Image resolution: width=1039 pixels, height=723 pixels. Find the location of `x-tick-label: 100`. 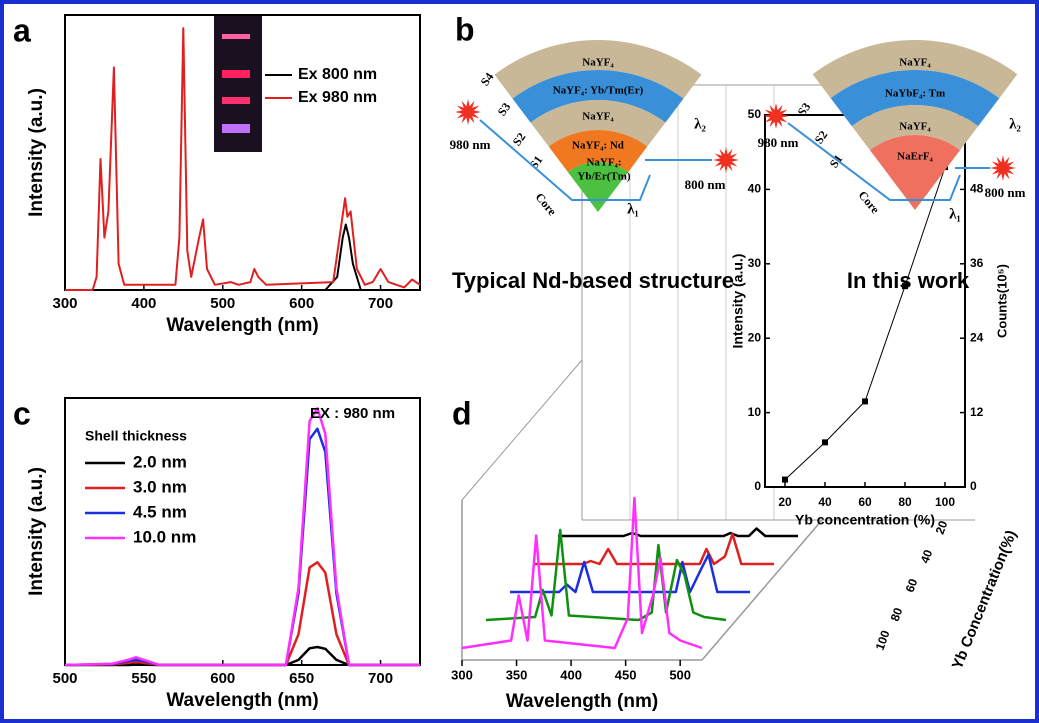

x-tick-label: 100 is located at coordinates (945, 502).